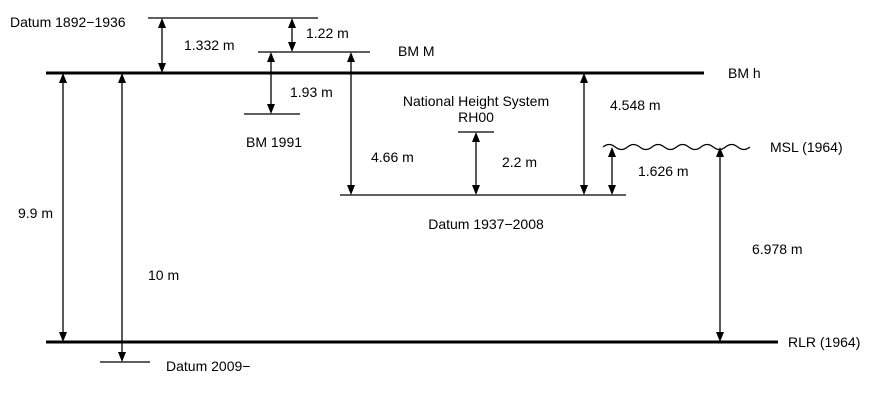 This screenshot has height=400, width=875. Describe the element at coordinates (476, 117) in the screenshot. I see `rh00-label: RH00` at that location.